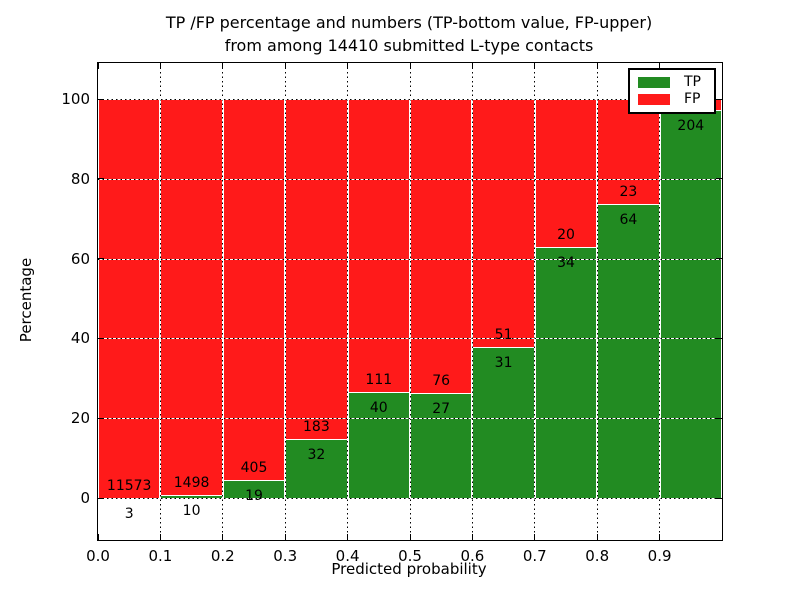  Describe the element at coordinates (80, 418) in the screenshot. I see `y-tick-label-20: 20` at that location.